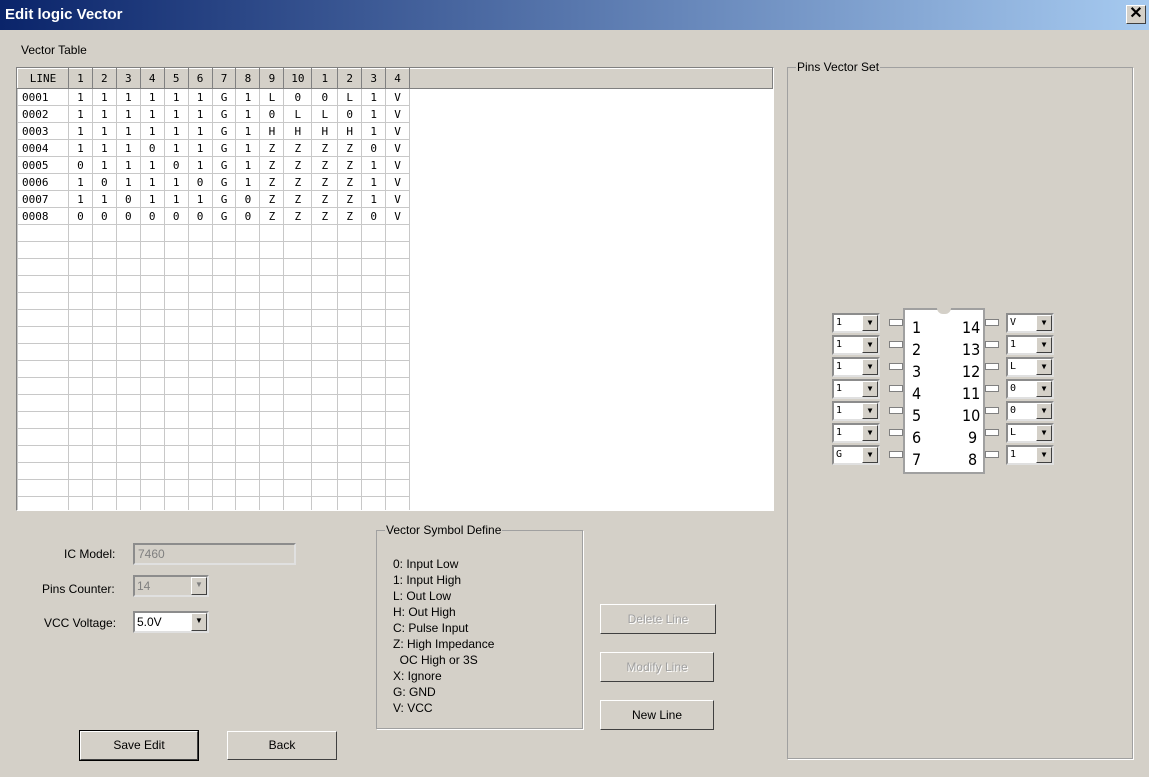 This screenshot has height=777, width=1149. What do you see at coordinates (325, 97) in the screenshot?
I see `table-cell: 0` at bounding box center [325, 97].